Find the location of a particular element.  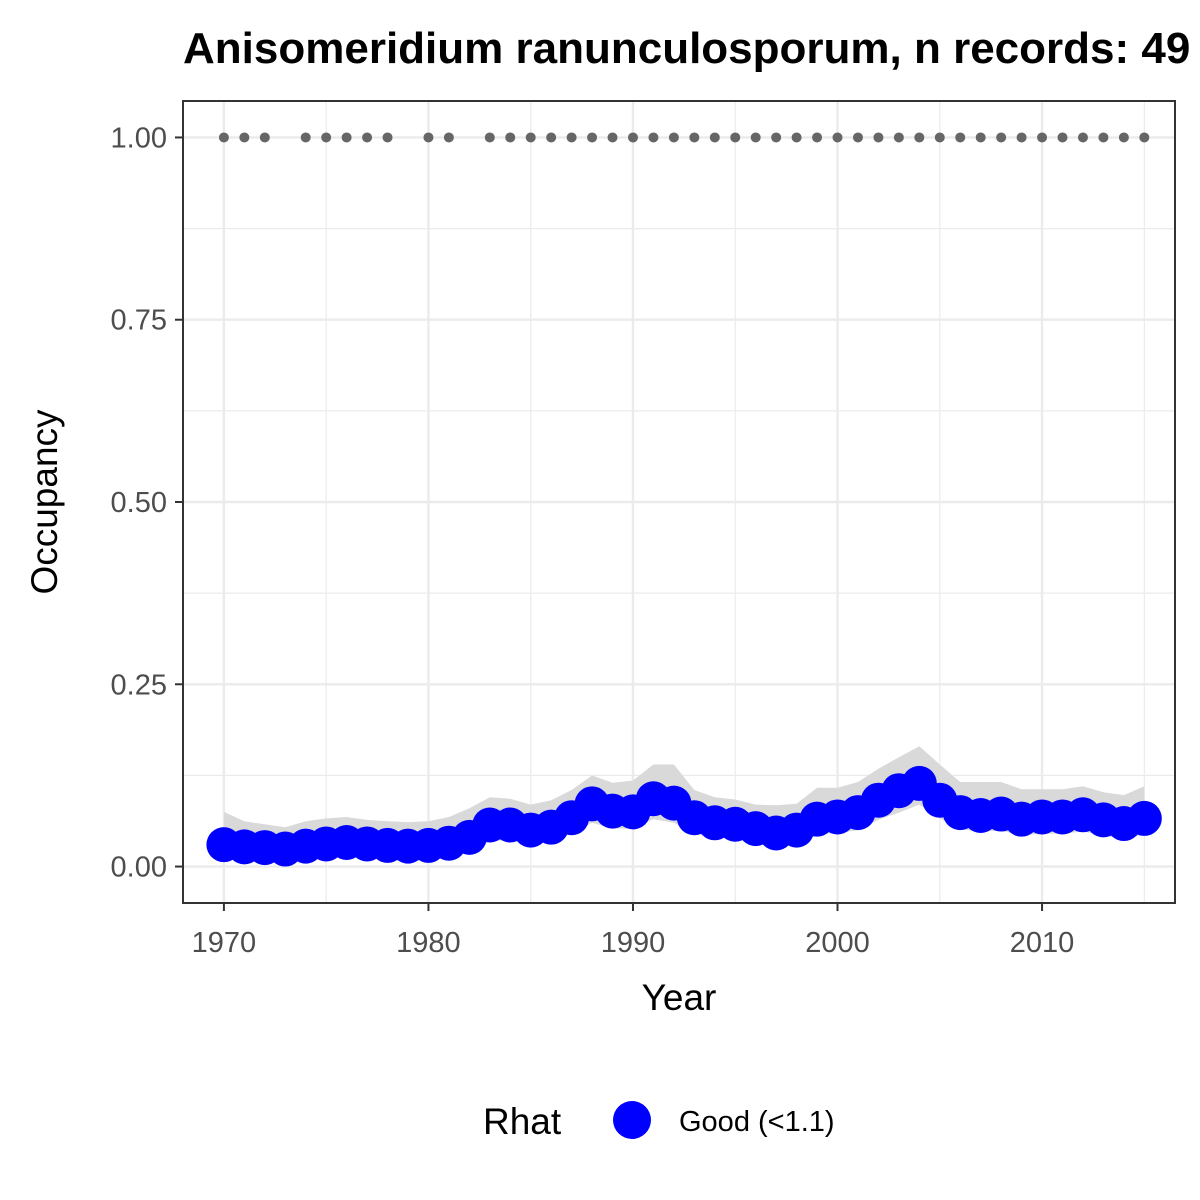

x-tick-label: 2000 is located at coordinates (837, 943).